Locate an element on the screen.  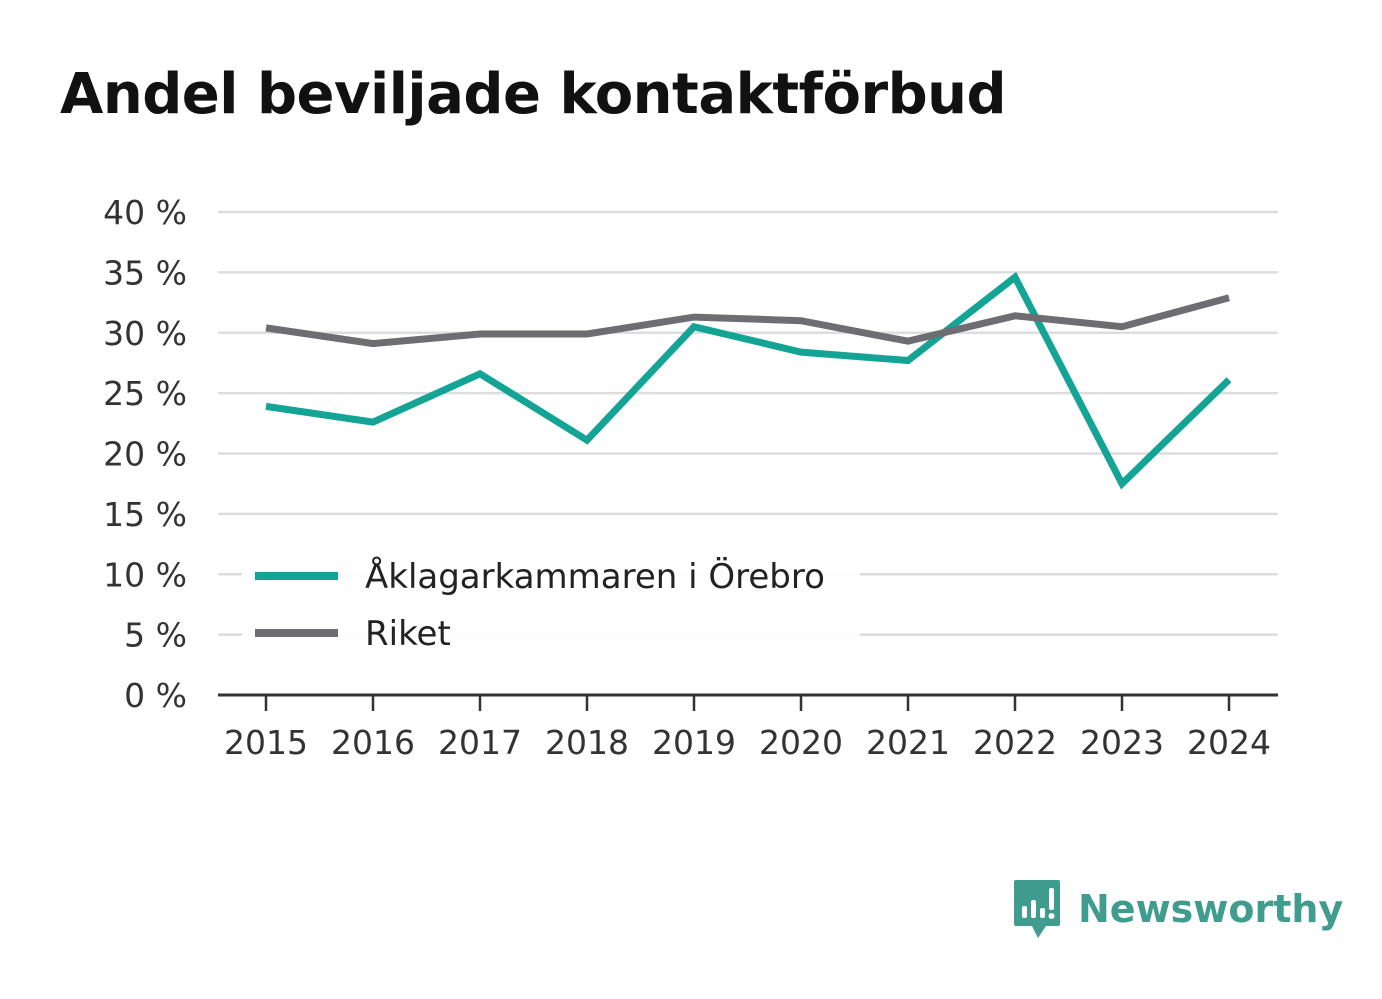
legend-label: Riket is located at coordinates (408, 634).